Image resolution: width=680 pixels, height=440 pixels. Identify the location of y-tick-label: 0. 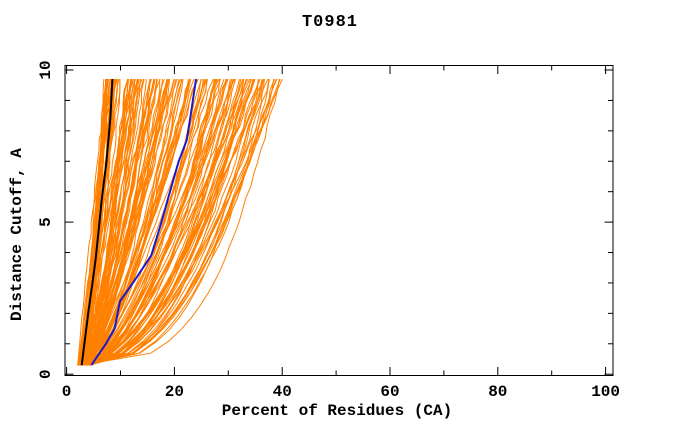
(46, 374).